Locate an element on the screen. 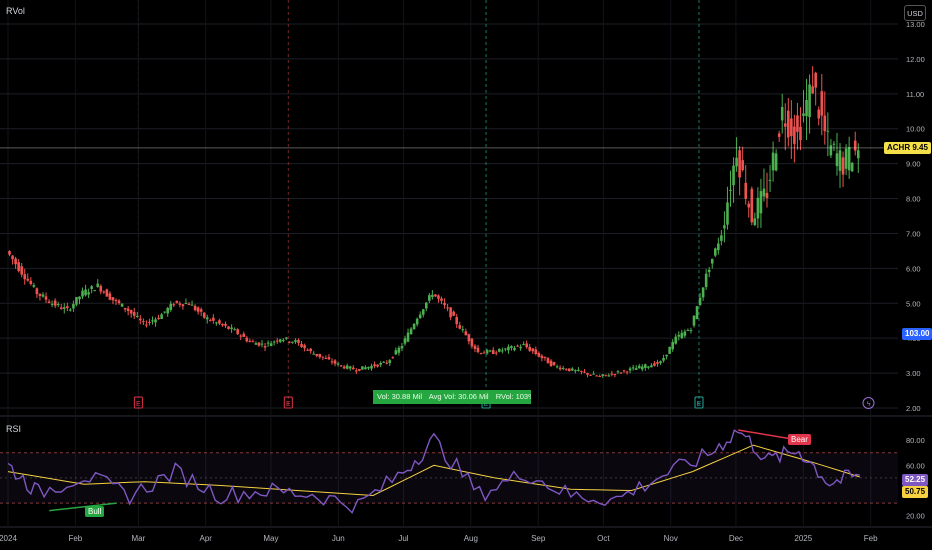 The height and width of the screenshot is (550, 932). price-tick-label: 12.00 is located at coordinates (915, 59).